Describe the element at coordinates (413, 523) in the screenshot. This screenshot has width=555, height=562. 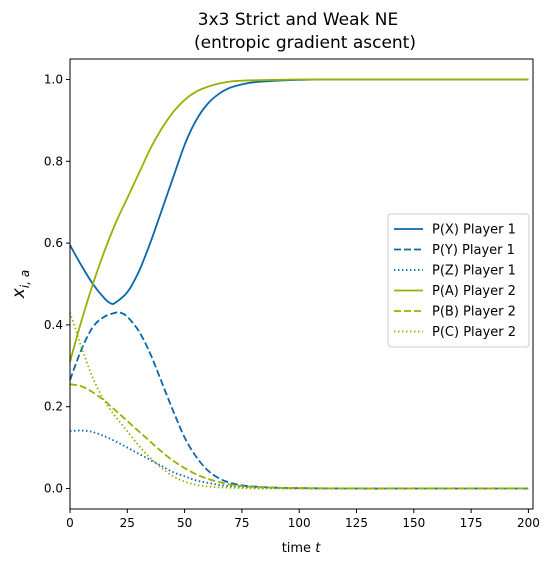
I see `x-tick-label: 150` at that location.